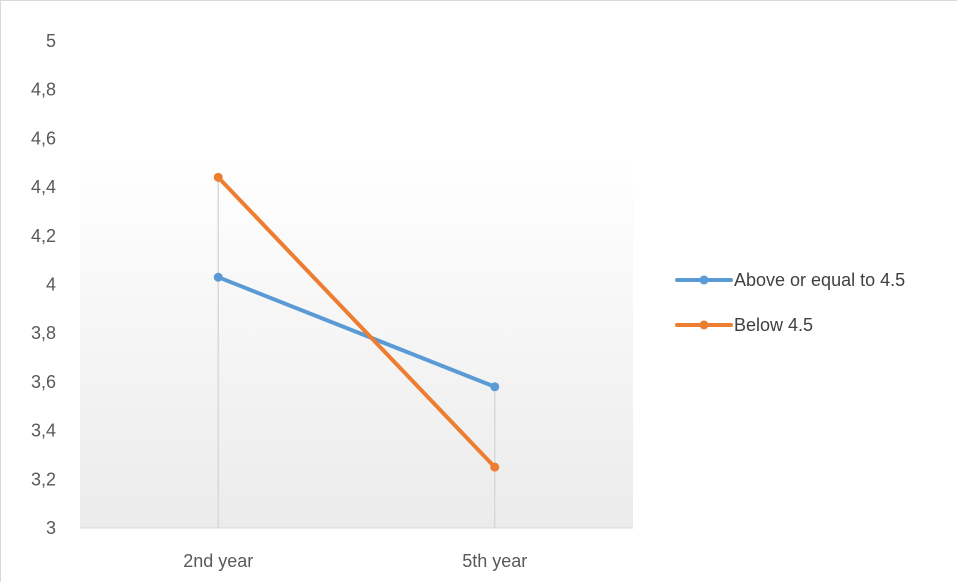 Image resolution: width=957 pixels, height=583 pixels. What do you see at coordinates (355, 561) in the screenshot?
I see `x-axis-tick-labels: 2nd year 5th year` at bounding box center [355, 561].